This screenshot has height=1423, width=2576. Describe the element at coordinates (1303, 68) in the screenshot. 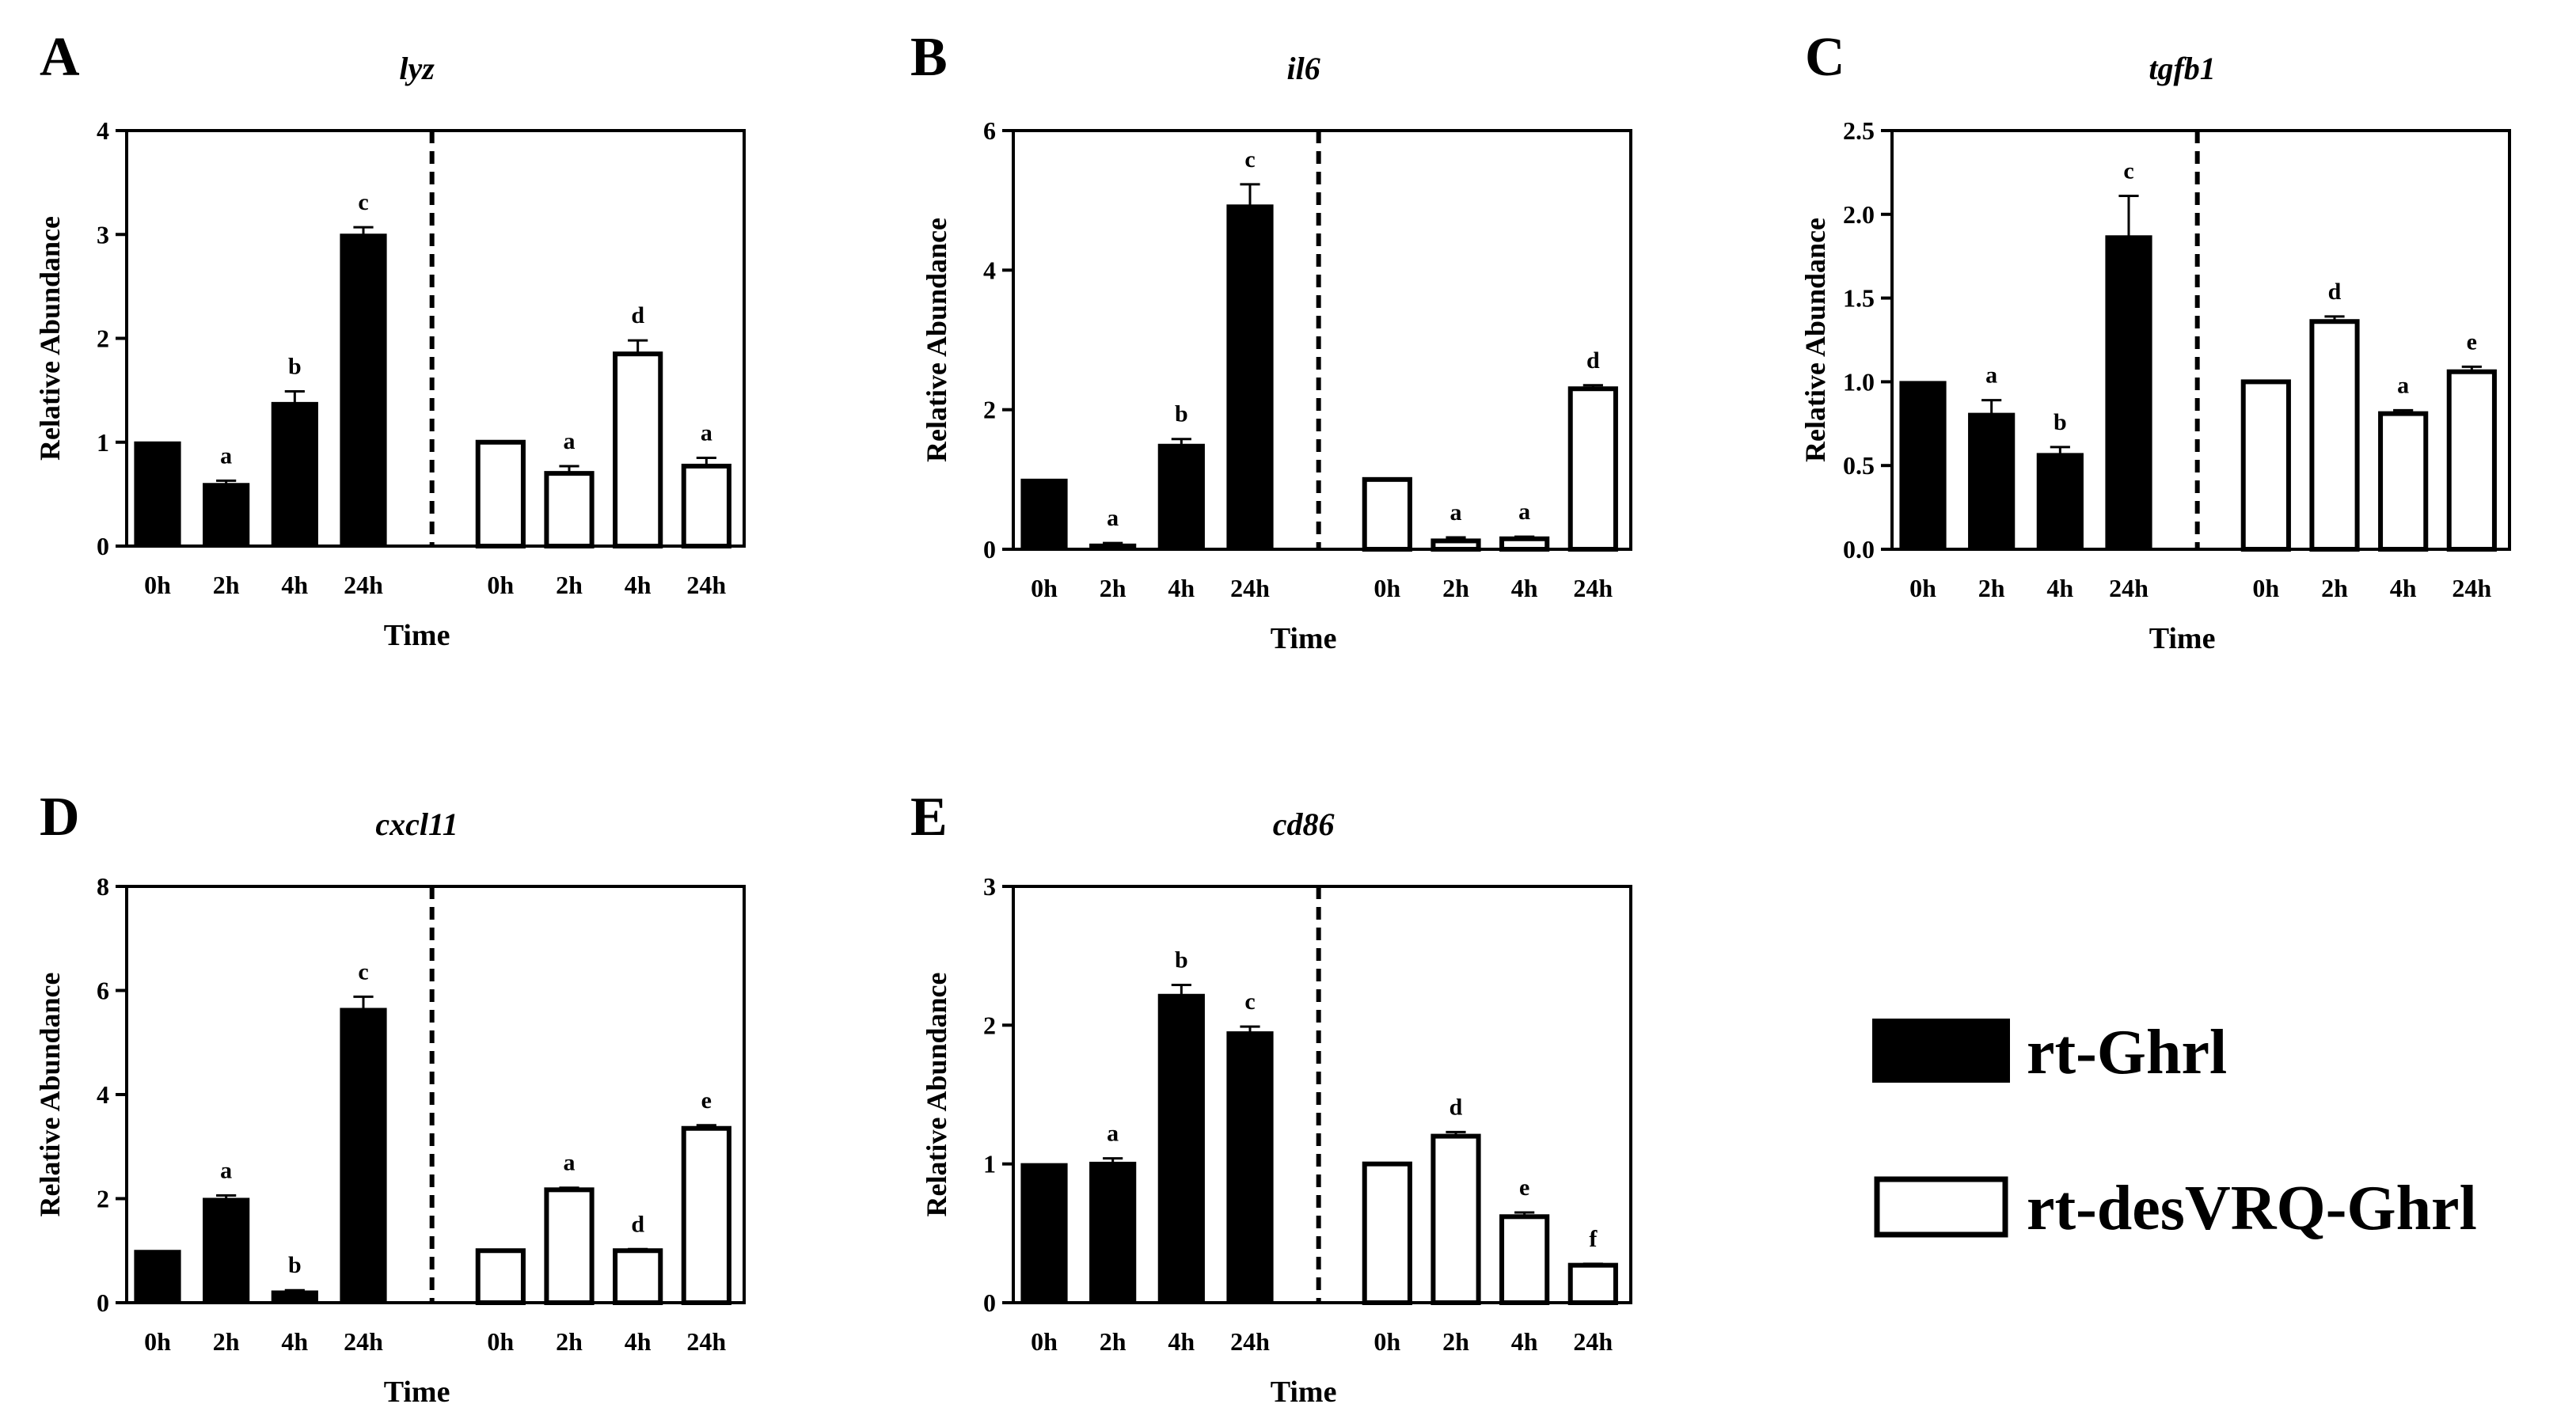

I see `panel-title: il6` at that location.